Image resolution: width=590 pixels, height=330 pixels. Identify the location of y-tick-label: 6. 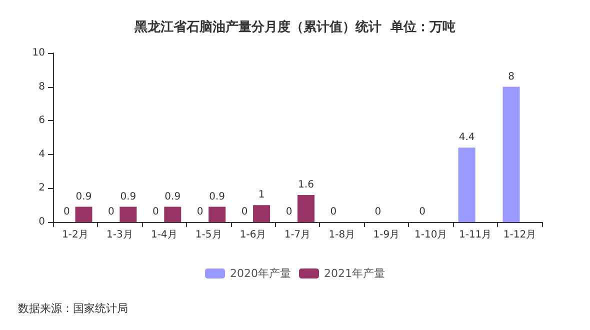
(41, 120).